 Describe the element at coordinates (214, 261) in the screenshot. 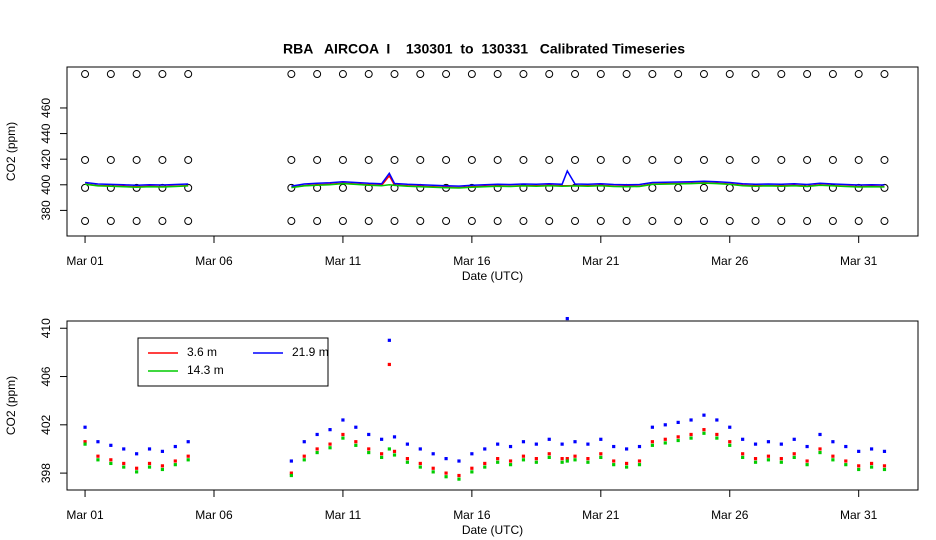

I see `x-tick-label: Mar 06` at that location.